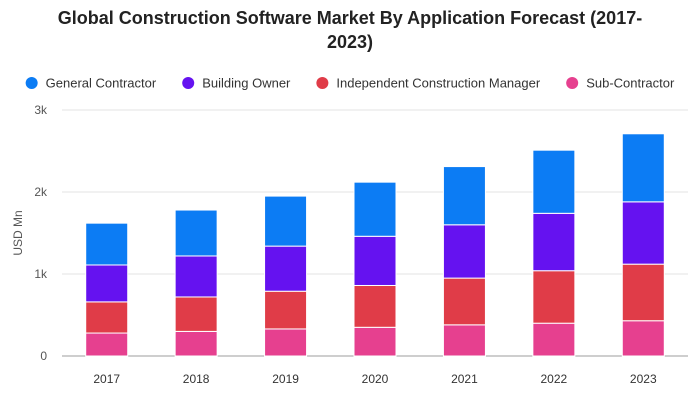  Describe the element at coordinates (18, 232) in the screenshot. I see `y-axis-label: USD Mn` at that location.